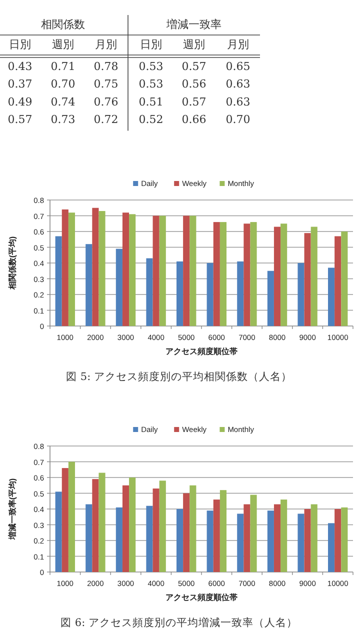 The width and height of the screenshot is (358, 636). Describe the element at coordinates (194, 119) in the screenshot. I see `text: 0.66` at that location.